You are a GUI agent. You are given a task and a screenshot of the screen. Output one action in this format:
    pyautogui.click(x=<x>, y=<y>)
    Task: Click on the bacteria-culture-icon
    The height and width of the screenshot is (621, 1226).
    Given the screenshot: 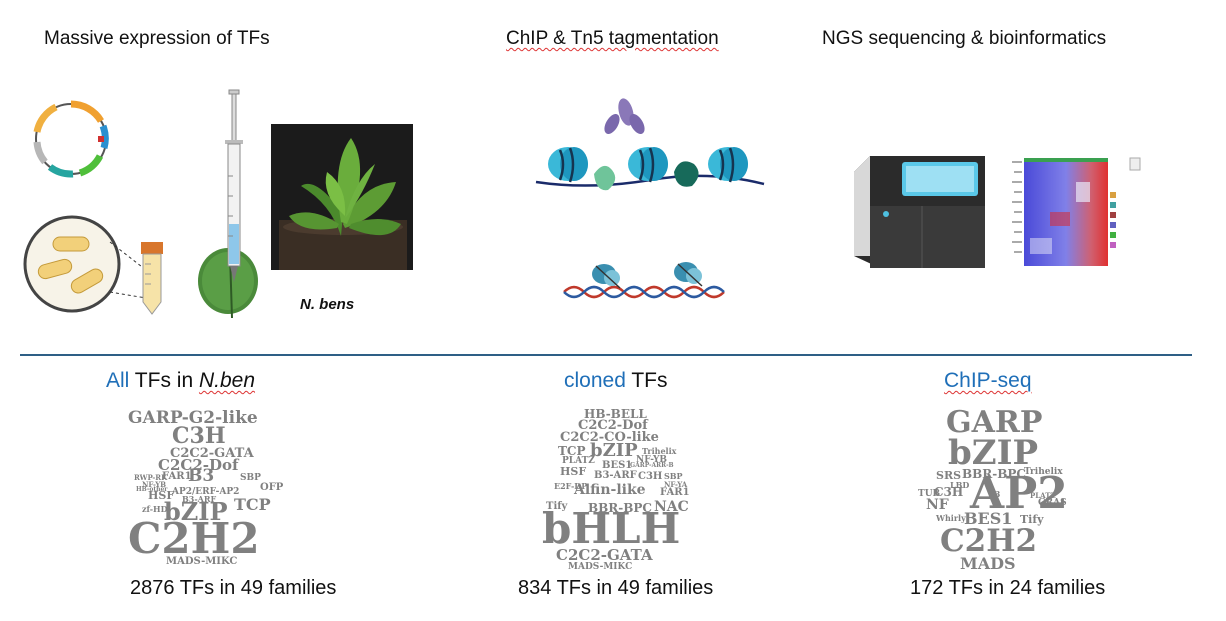 What is the action you would take?
    pyautogui.click(x=93, y=265)
    